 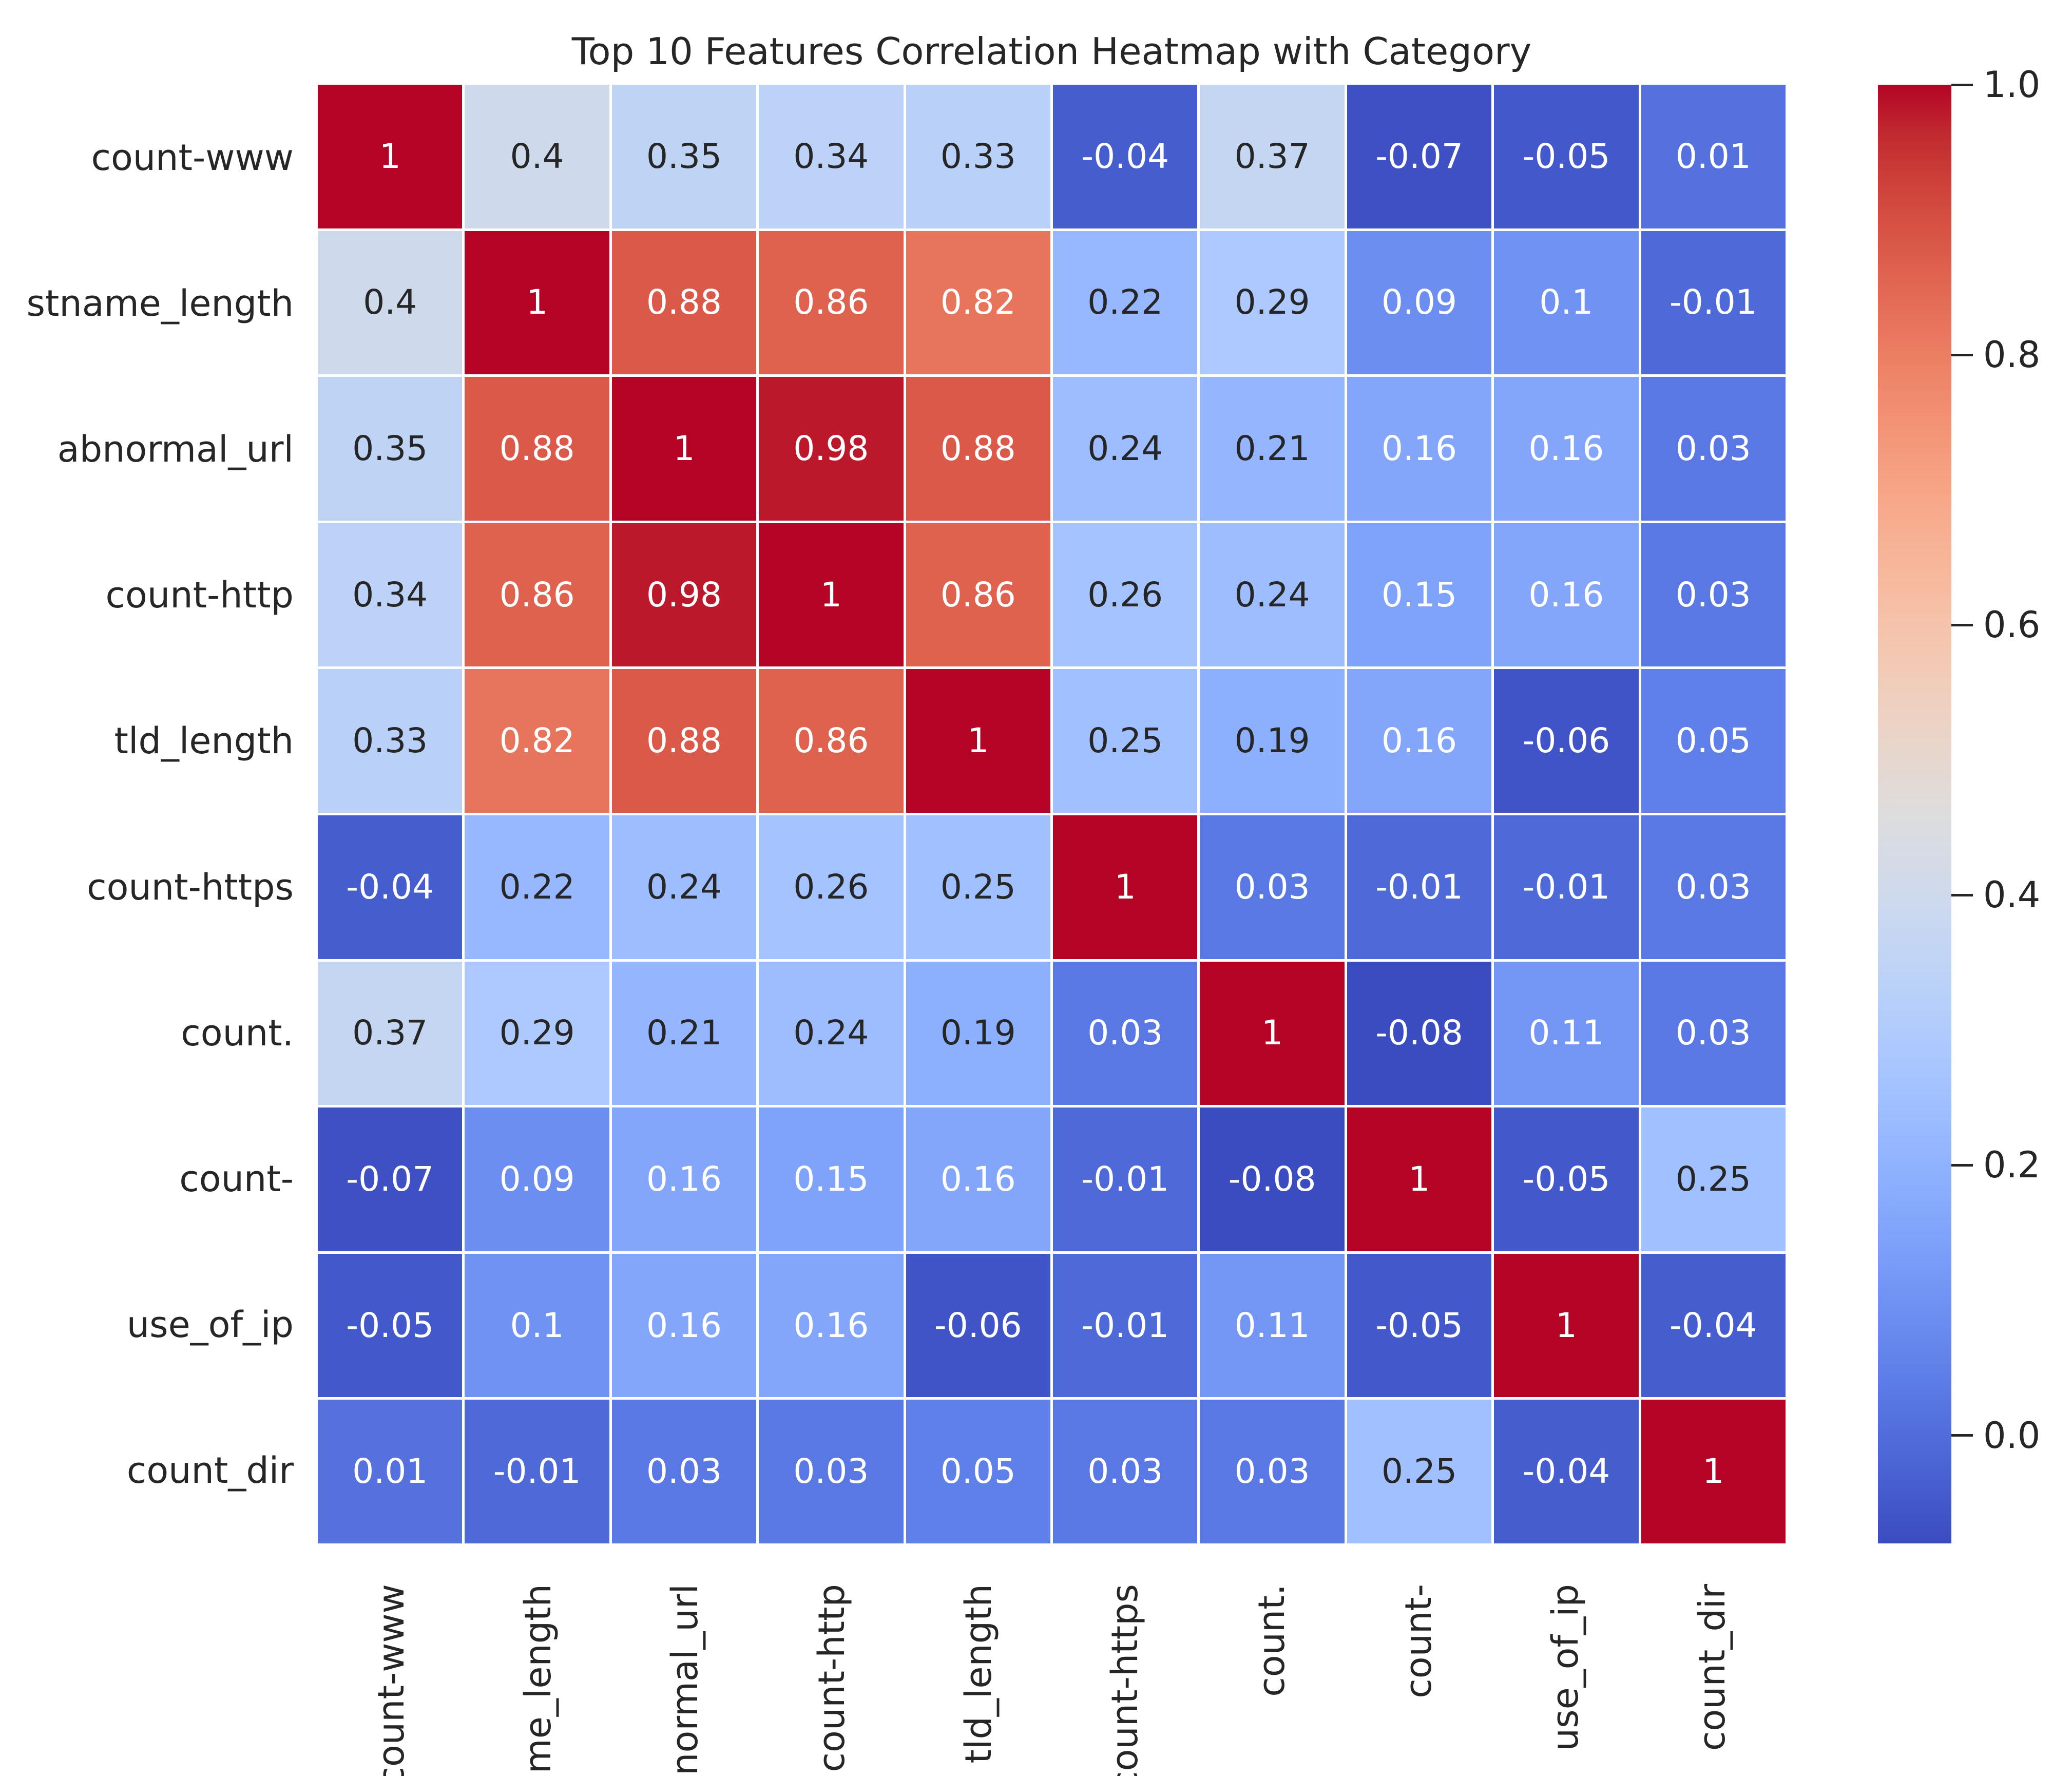 What do you see at coordinates (978, 1674) in the screenshot?
I see `x-tick-label: tld_length` at bounding box center [978, 1674].